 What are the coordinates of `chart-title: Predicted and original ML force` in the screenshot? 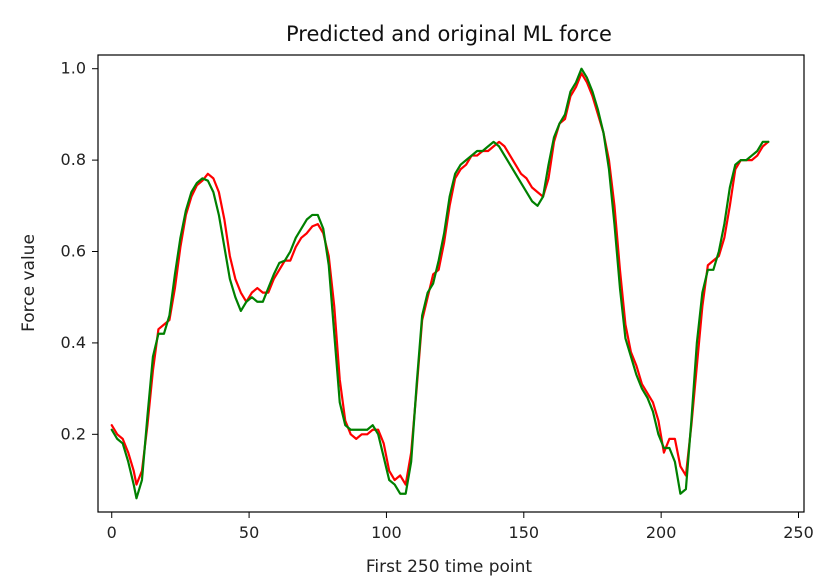 It's located at (449, 34).